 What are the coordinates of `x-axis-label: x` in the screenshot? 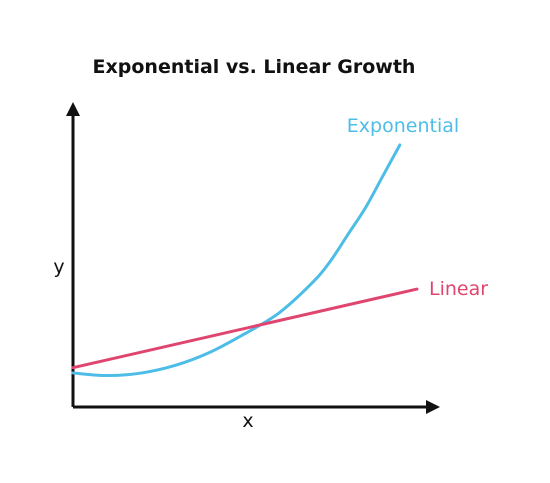 It's located at (247, 421).